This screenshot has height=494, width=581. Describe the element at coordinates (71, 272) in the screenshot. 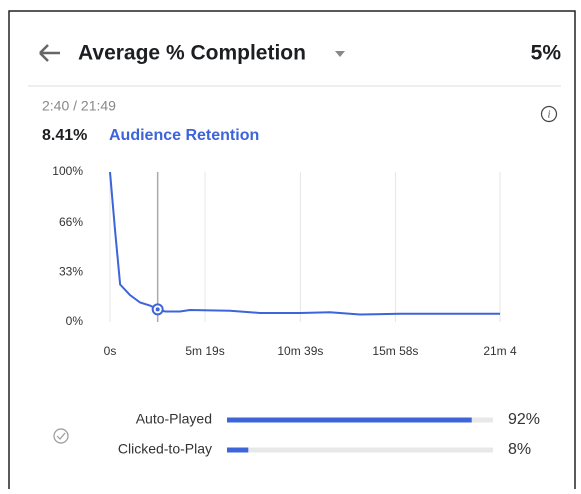

I see `y-tick-label: 33%` at that location.